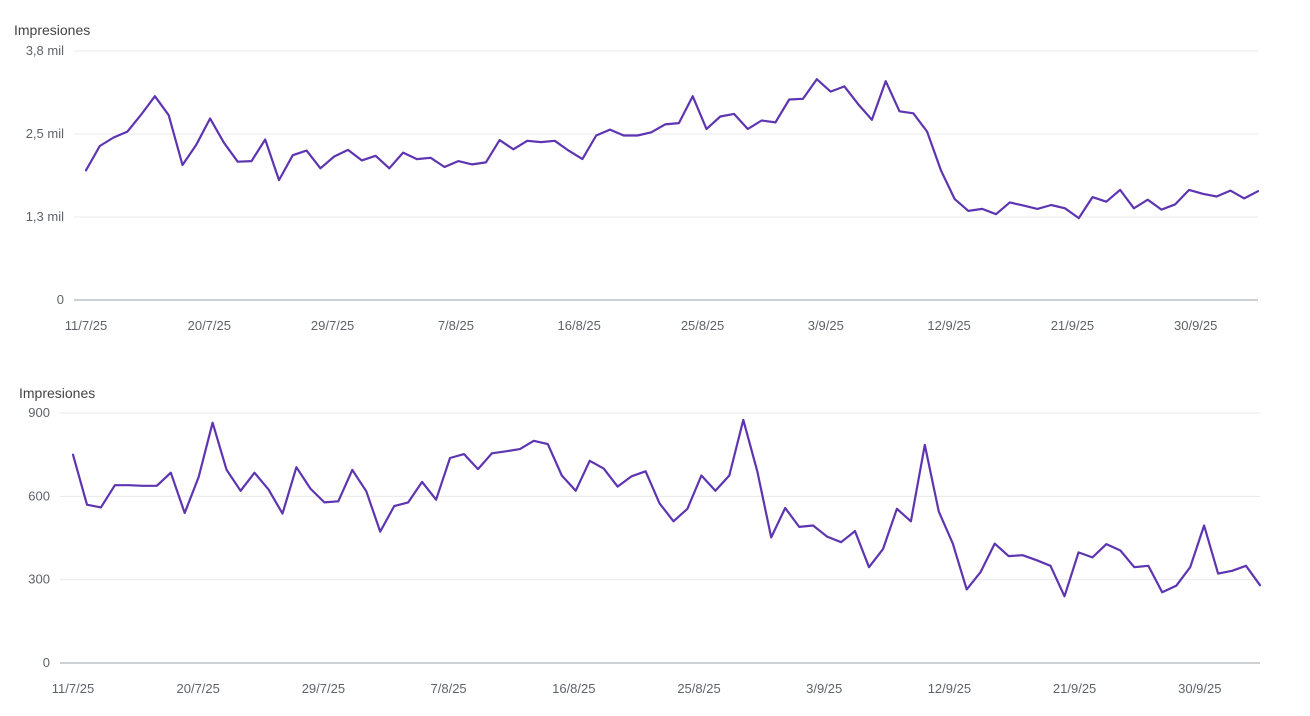 Image resolution: width=1310 pixels, height=716 pixels. Describe the element at coordinates (39, 495) in the screenshot. I see `y-tick-label: 600` at that location.